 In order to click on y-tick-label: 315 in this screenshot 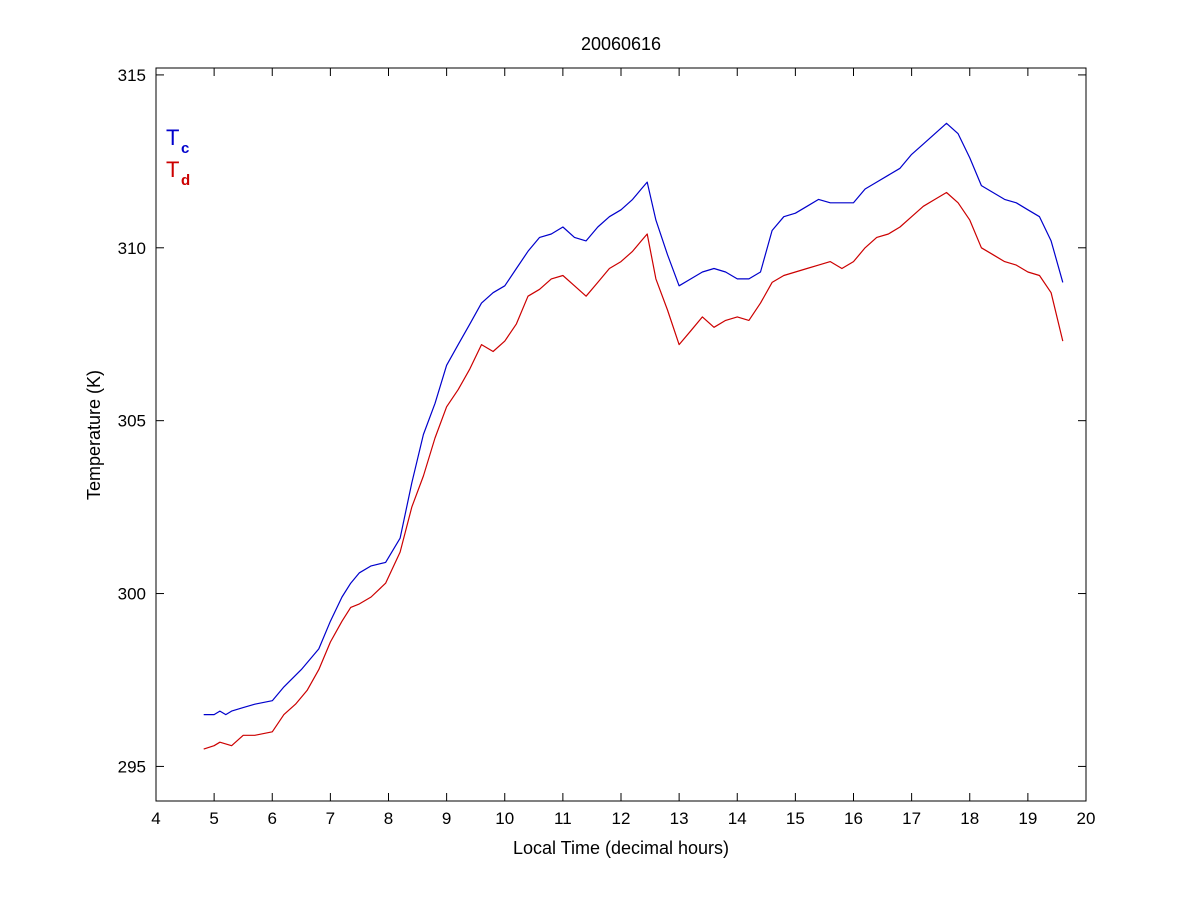, I will do `click(132, 75)`.